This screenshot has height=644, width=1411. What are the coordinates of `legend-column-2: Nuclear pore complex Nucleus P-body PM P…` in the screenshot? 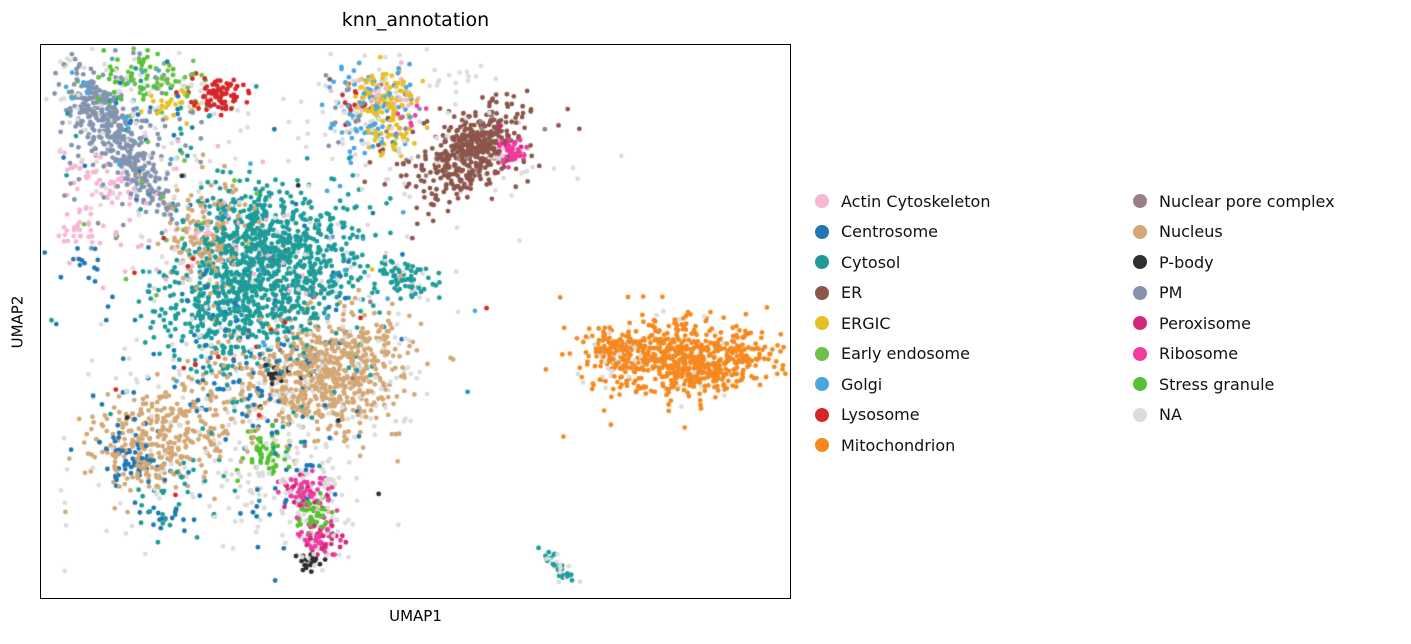 It's located at (1271, 308).